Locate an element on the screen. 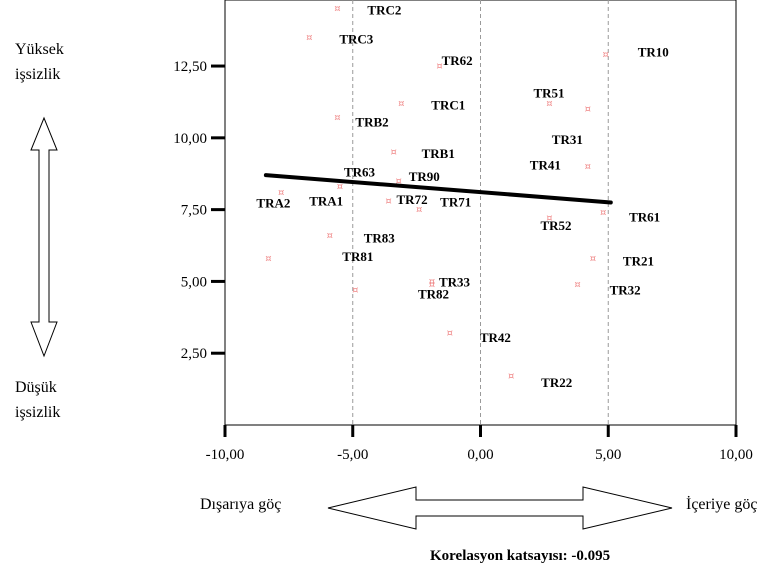  x-tick-label: 0,00 is located at coordinates (480, 455).